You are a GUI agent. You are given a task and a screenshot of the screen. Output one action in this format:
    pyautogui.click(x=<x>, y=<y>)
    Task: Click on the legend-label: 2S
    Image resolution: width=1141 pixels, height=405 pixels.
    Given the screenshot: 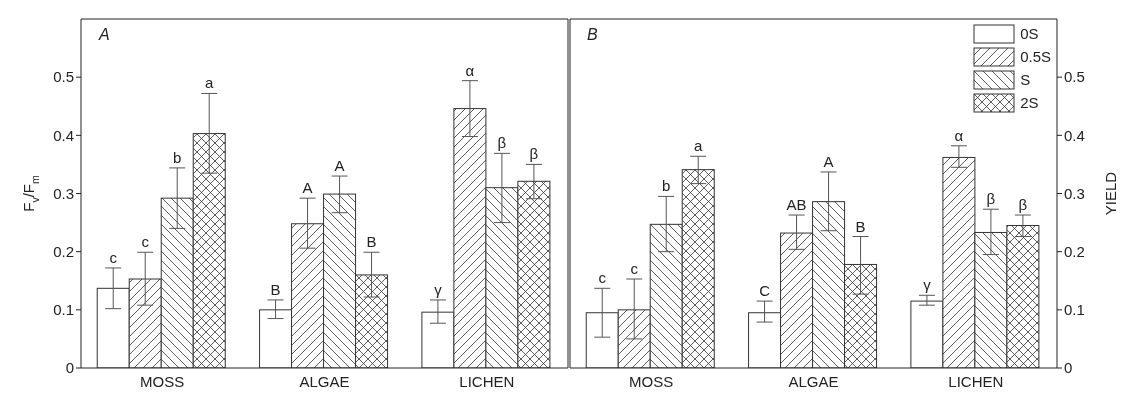 What is the action you would take?
    pyautogui.click(x=1029, y=102)
    